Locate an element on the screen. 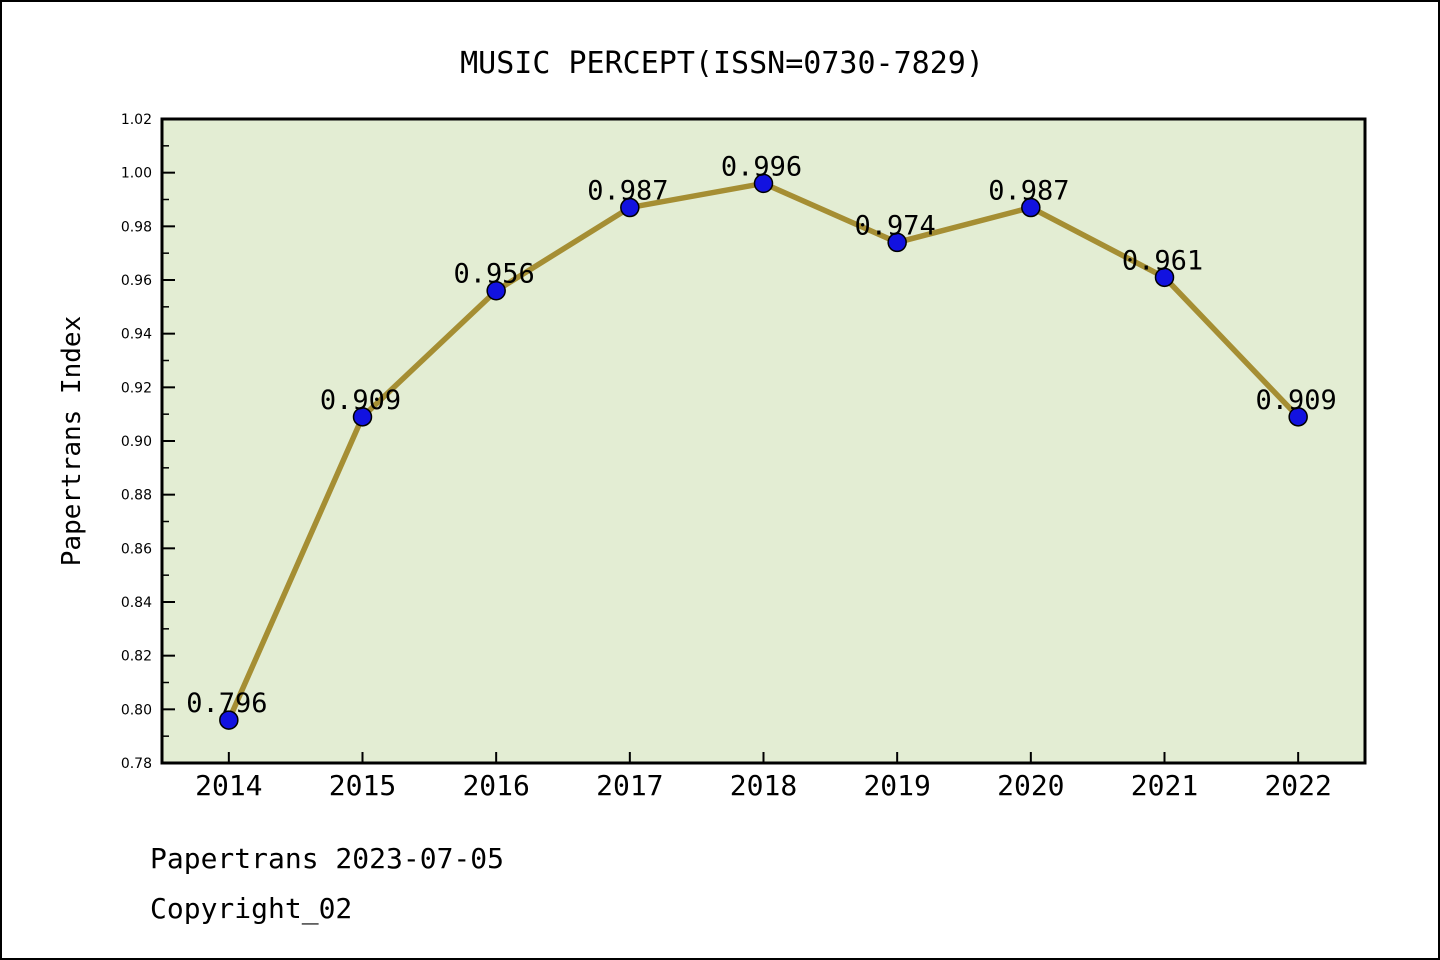 The image size is (1440, 960). x-tick-label: 2021 is located at coordinates (1164, 785).